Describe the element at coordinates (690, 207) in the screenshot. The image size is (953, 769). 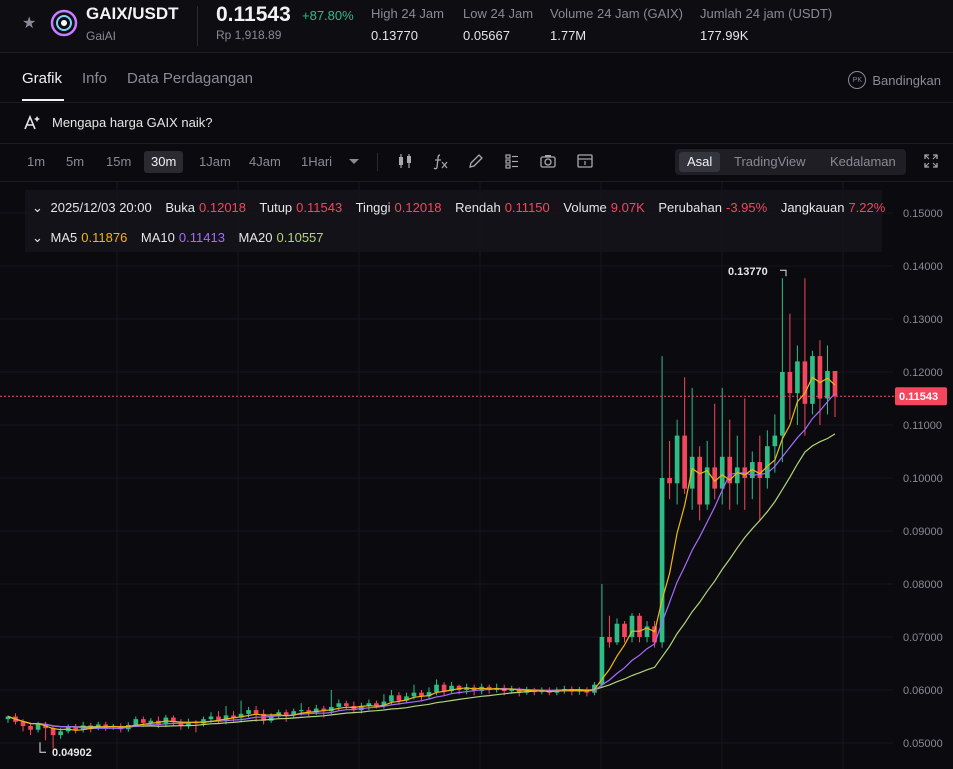
I see `ohlc-change-label: Perubahan` at that location.